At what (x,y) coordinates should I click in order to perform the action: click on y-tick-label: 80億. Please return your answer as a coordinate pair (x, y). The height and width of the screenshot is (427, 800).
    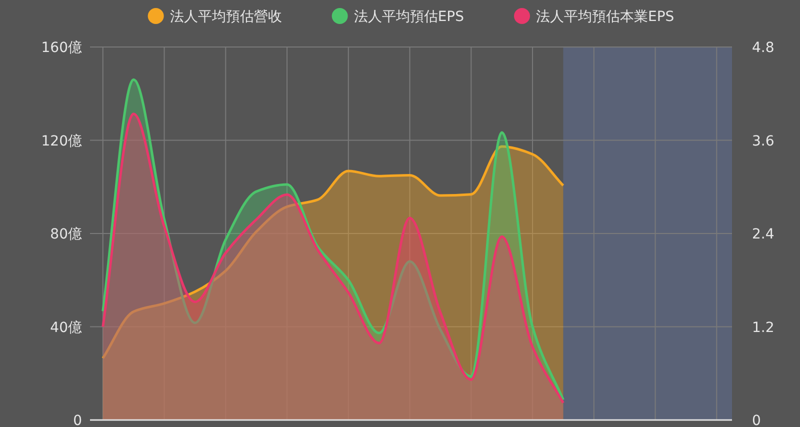
    Looking at the image, I should click on (66, 234).